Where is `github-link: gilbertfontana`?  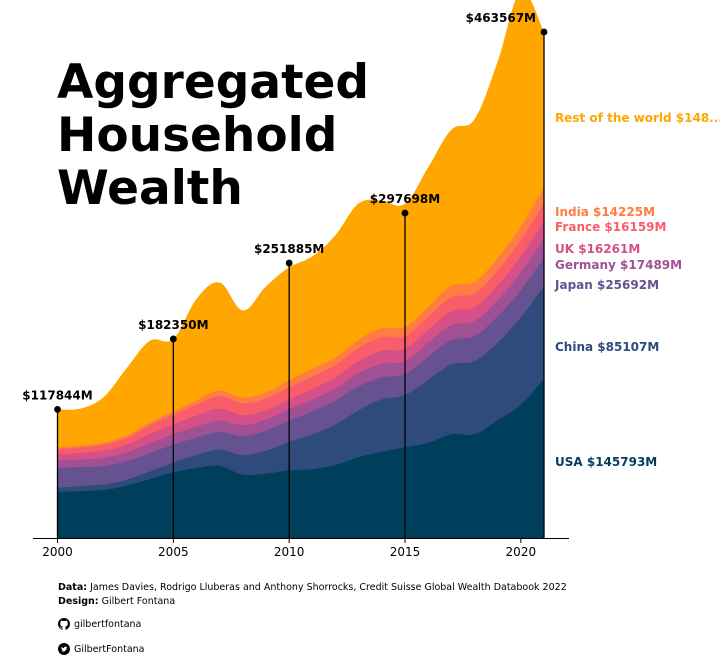
github-link: gilbertfontana is located at coordinates (99, 624).